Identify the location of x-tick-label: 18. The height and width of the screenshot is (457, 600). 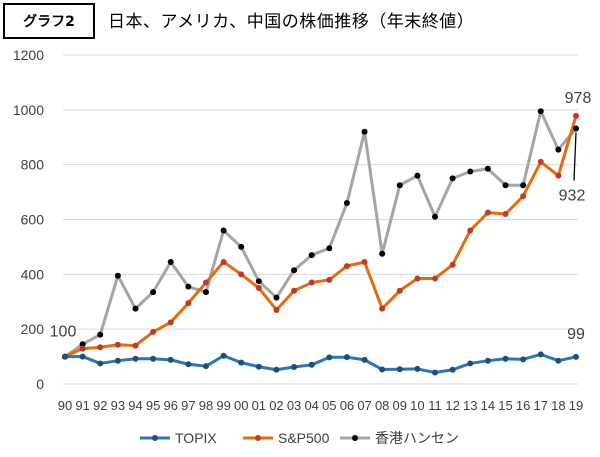
(558, 405).